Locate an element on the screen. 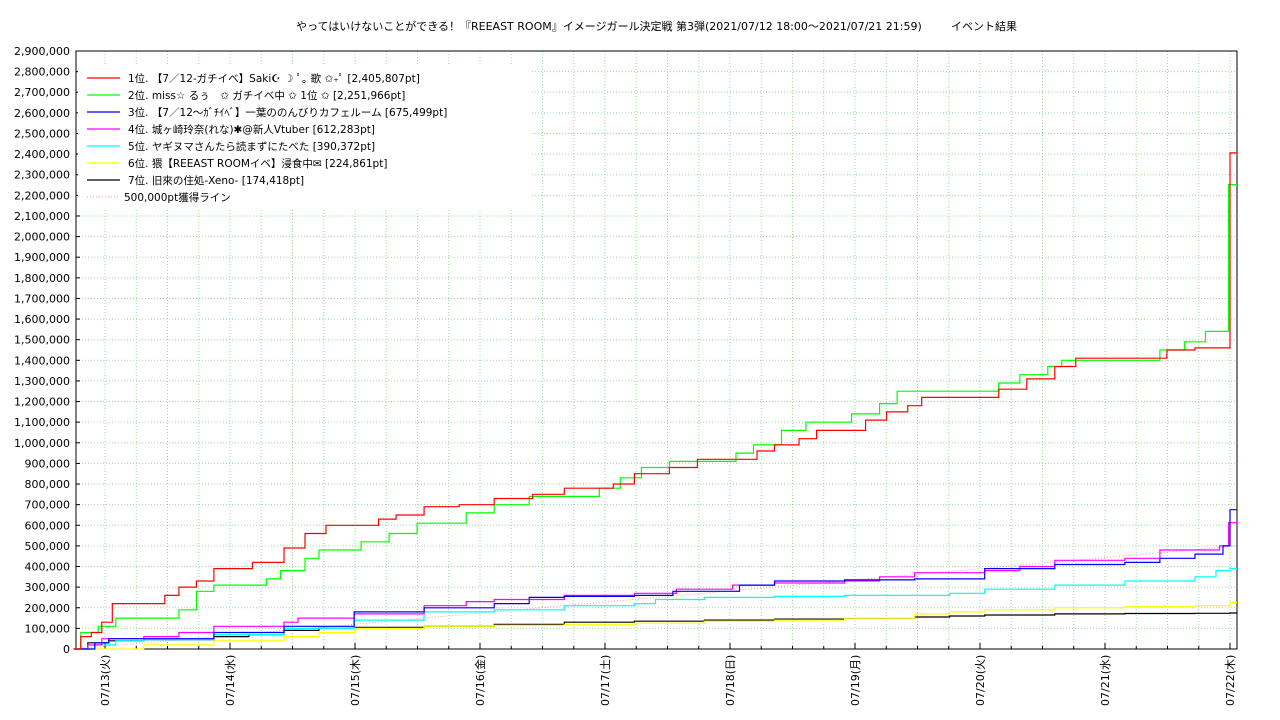 The image size is (1280, 720). y-tick-label: 1,900,000 is located at coordinates (42, 257).